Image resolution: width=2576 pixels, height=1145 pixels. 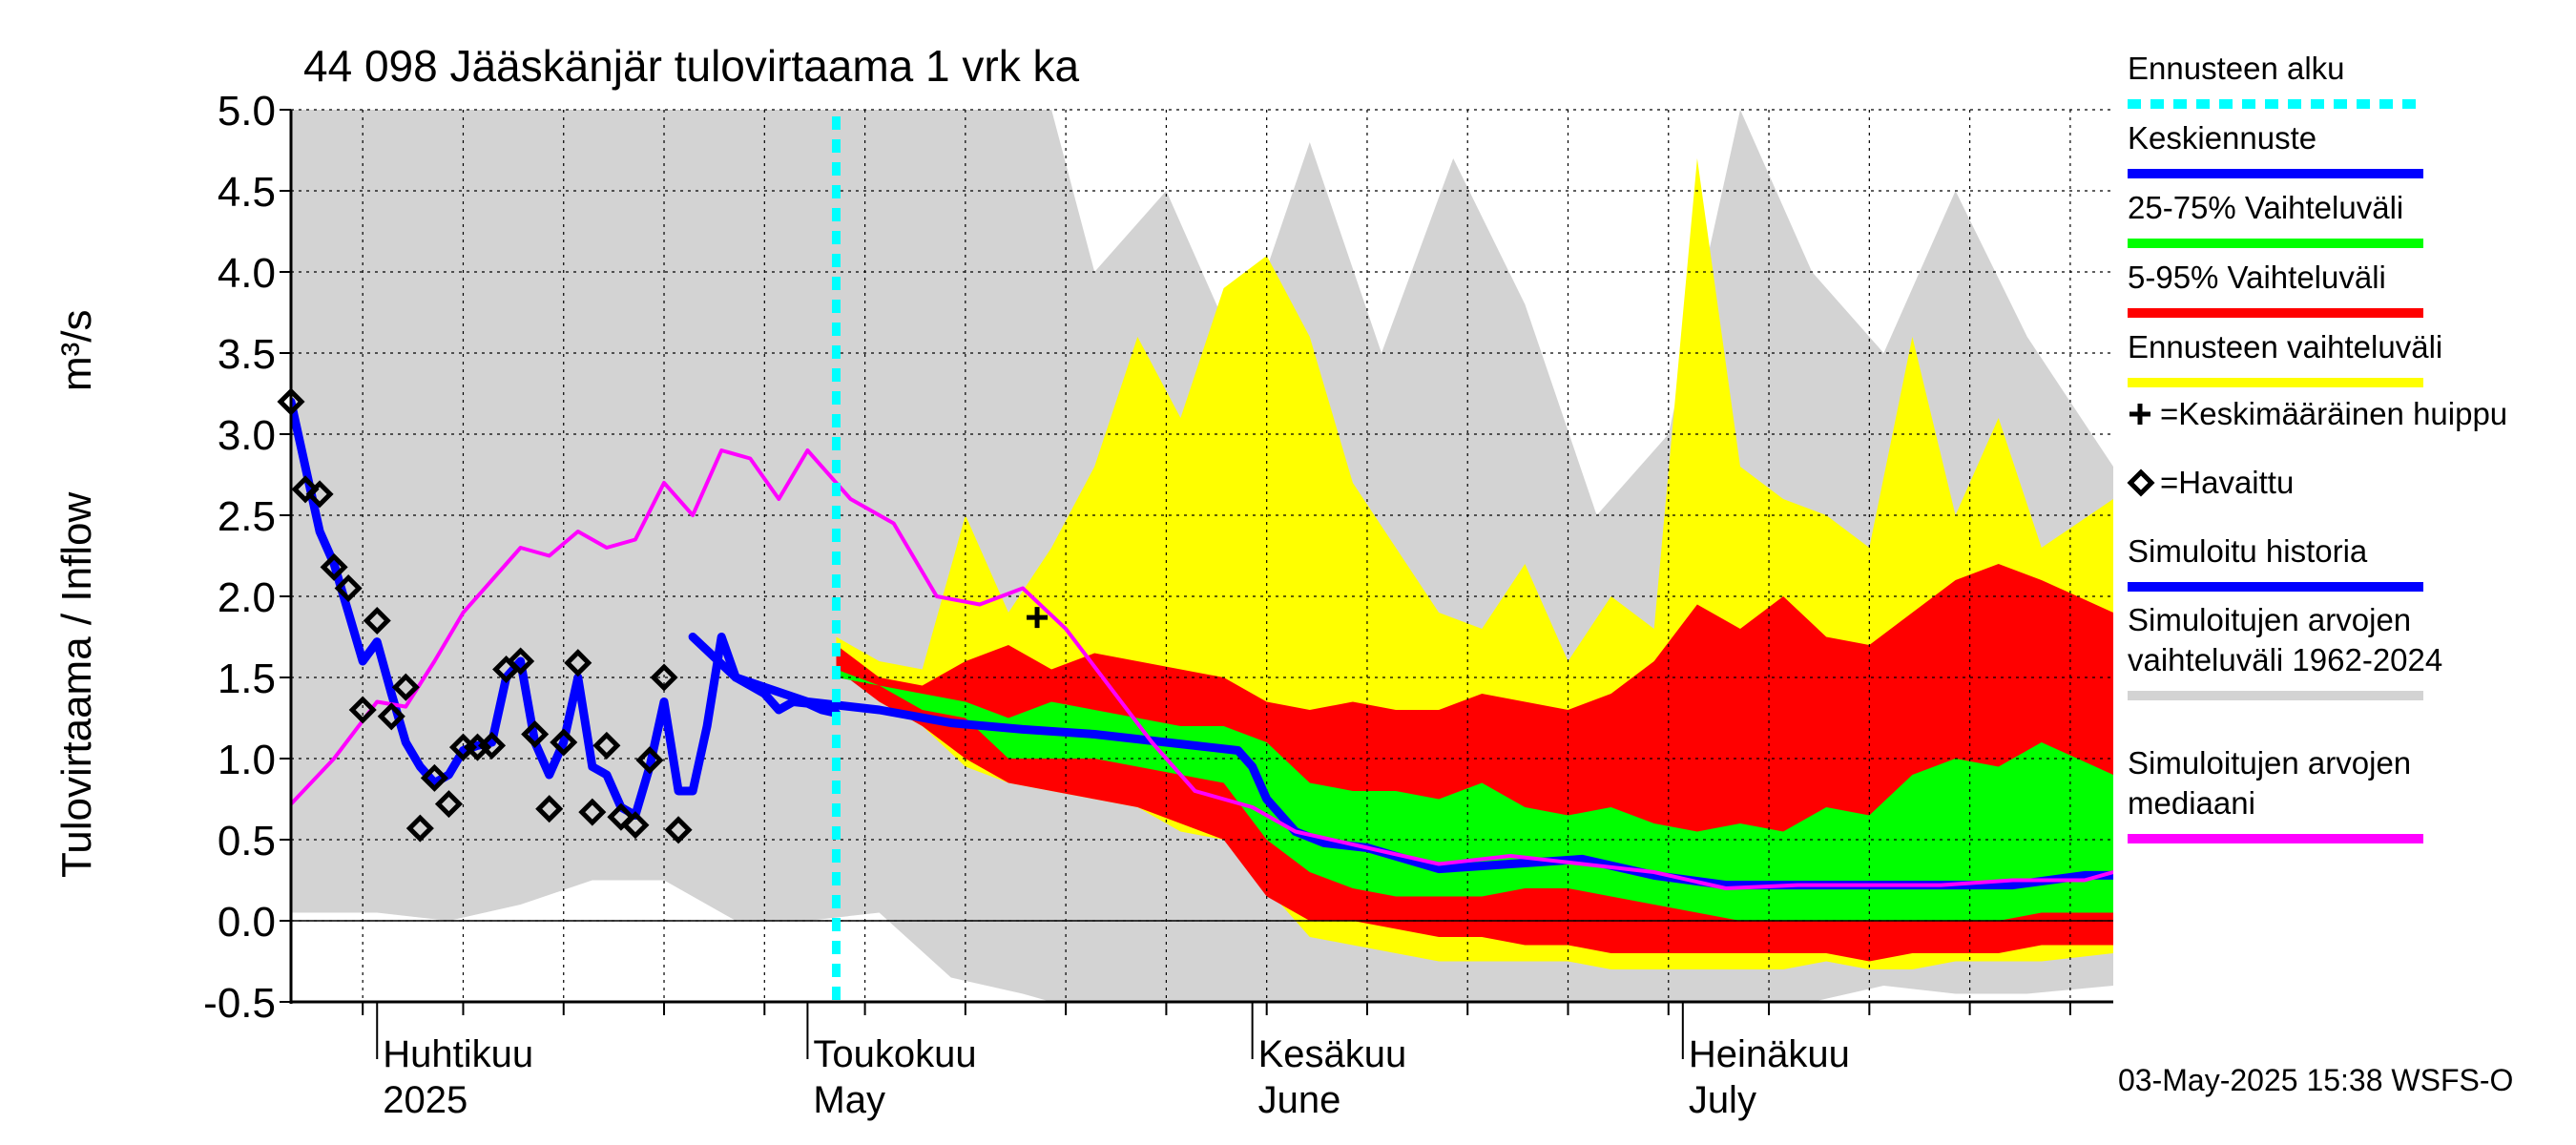 What do you see at coordinates (247, 273) in the screenshot?
I see `y-tick-label: 4.0` at bounding box center [247, 273].